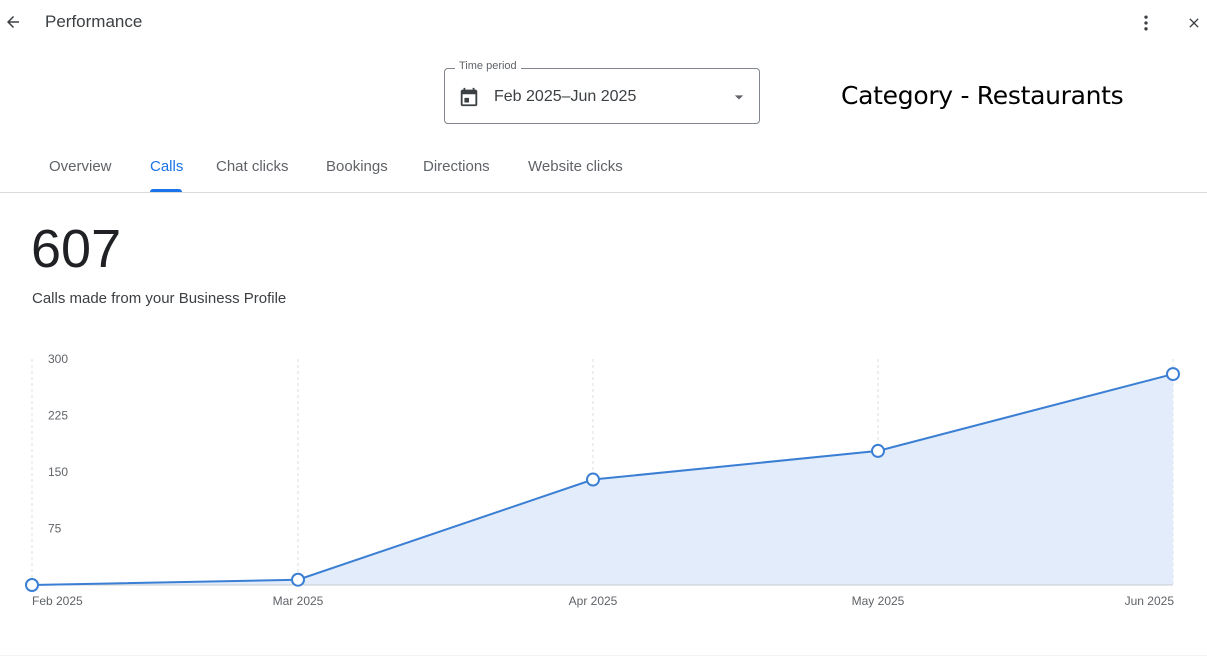 The width and height of the screenshot is (1207, 658). I want to click on more-options-button, so click(1146, 23).